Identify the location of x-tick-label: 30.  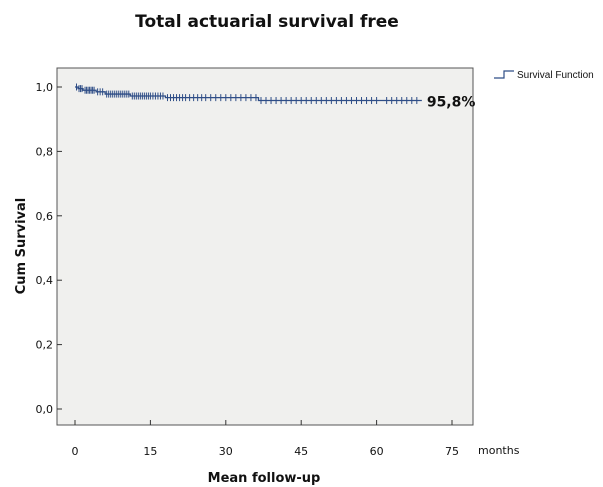
(226, 451).